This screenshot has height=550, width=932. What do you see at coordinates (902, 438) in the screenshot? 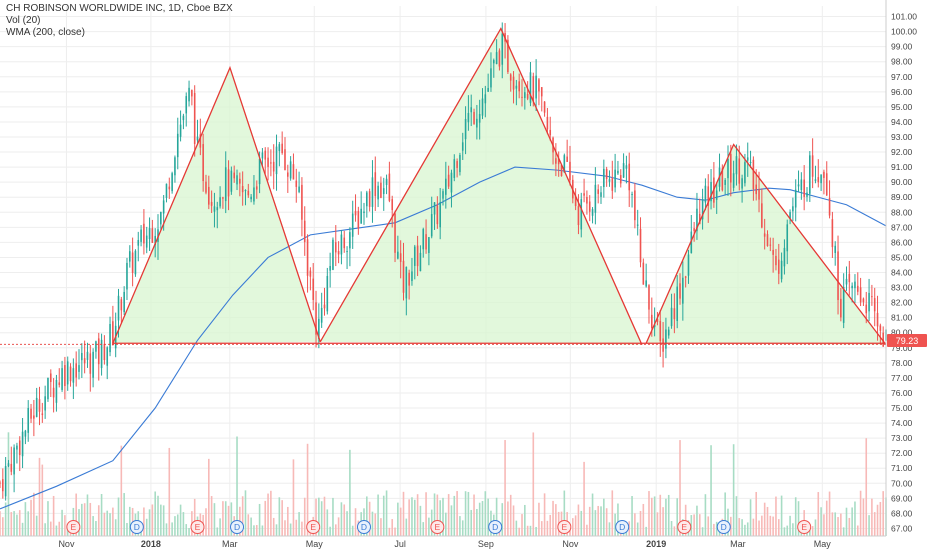
I see `y-tick-label: 73.00` at bounding box center [902, 438].